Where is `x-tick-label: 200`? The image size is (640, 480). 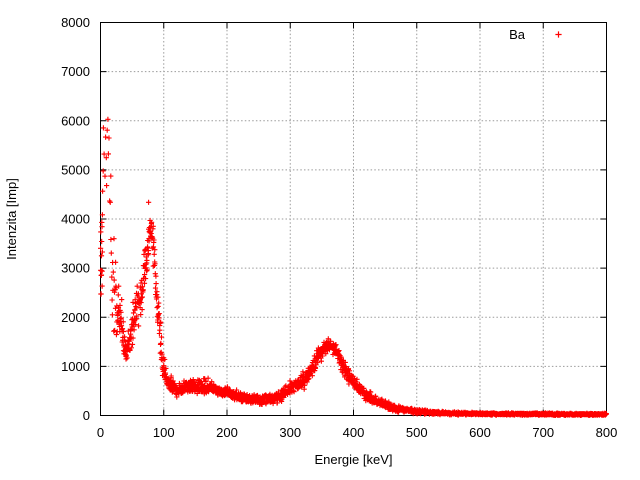 x-tick-label: 200 is located at coordinates (227, 432).